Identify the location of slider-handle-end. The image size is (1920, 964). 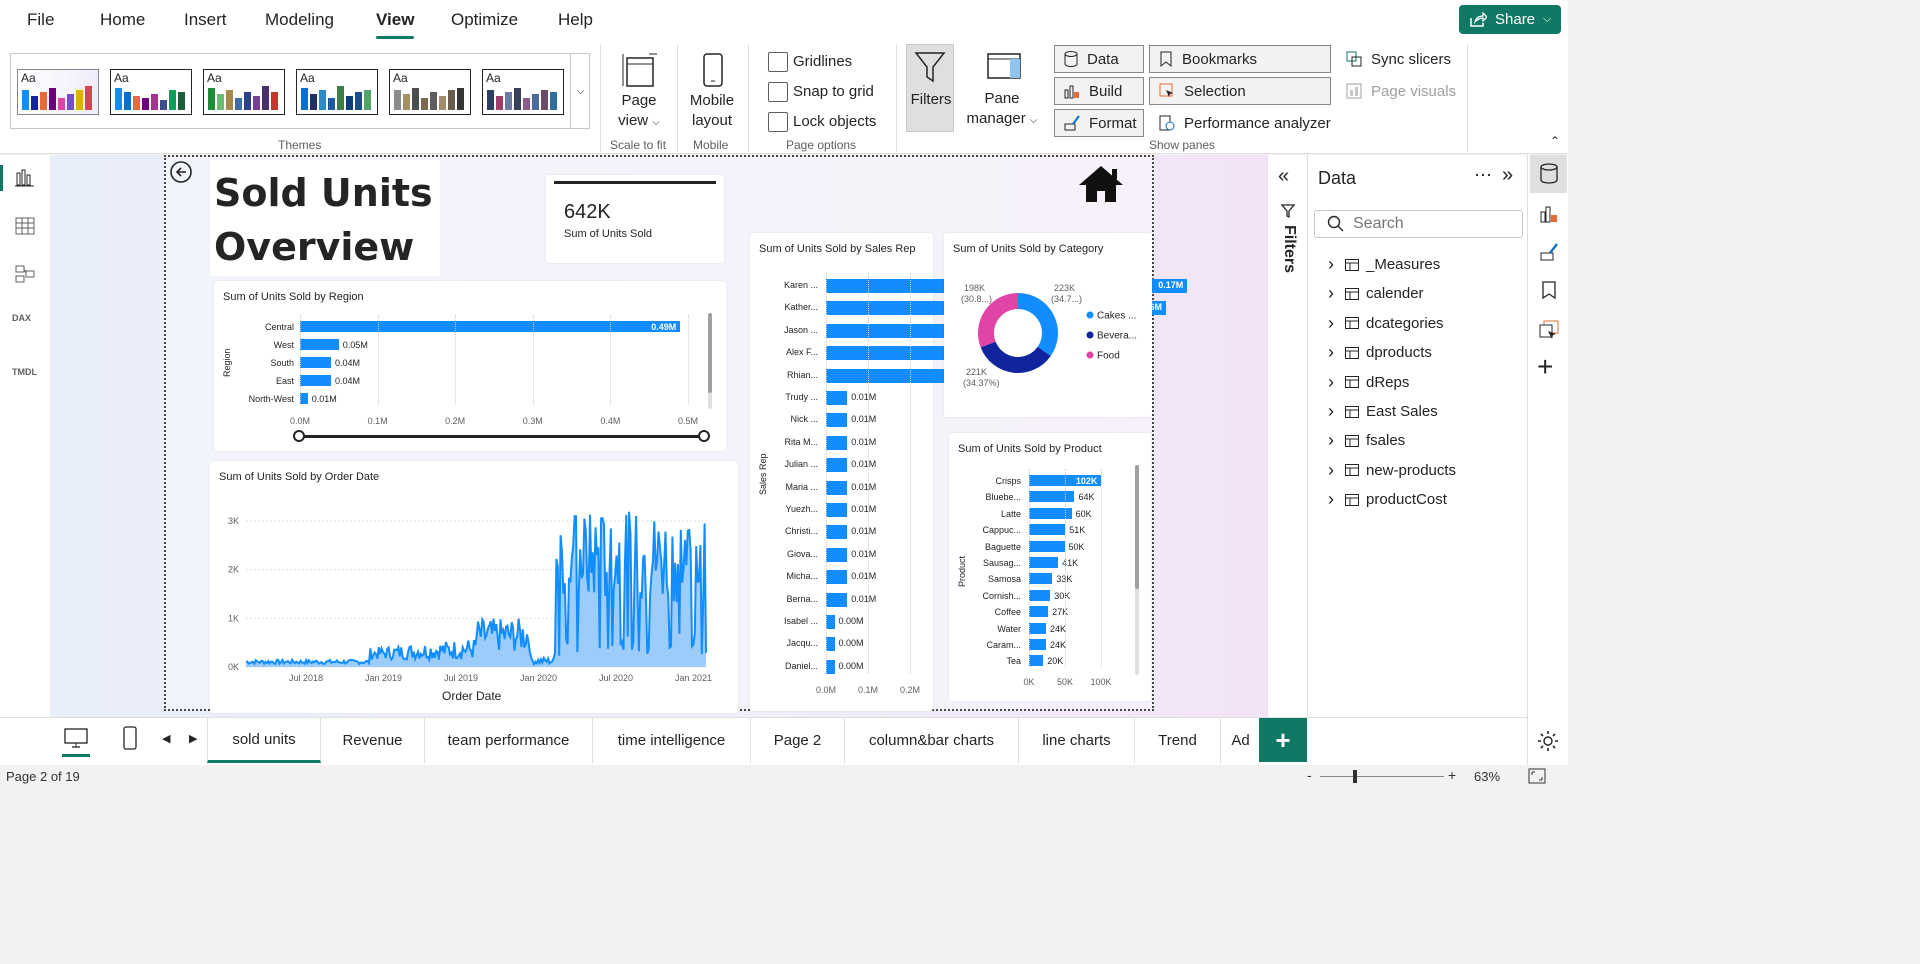
(704, 436).